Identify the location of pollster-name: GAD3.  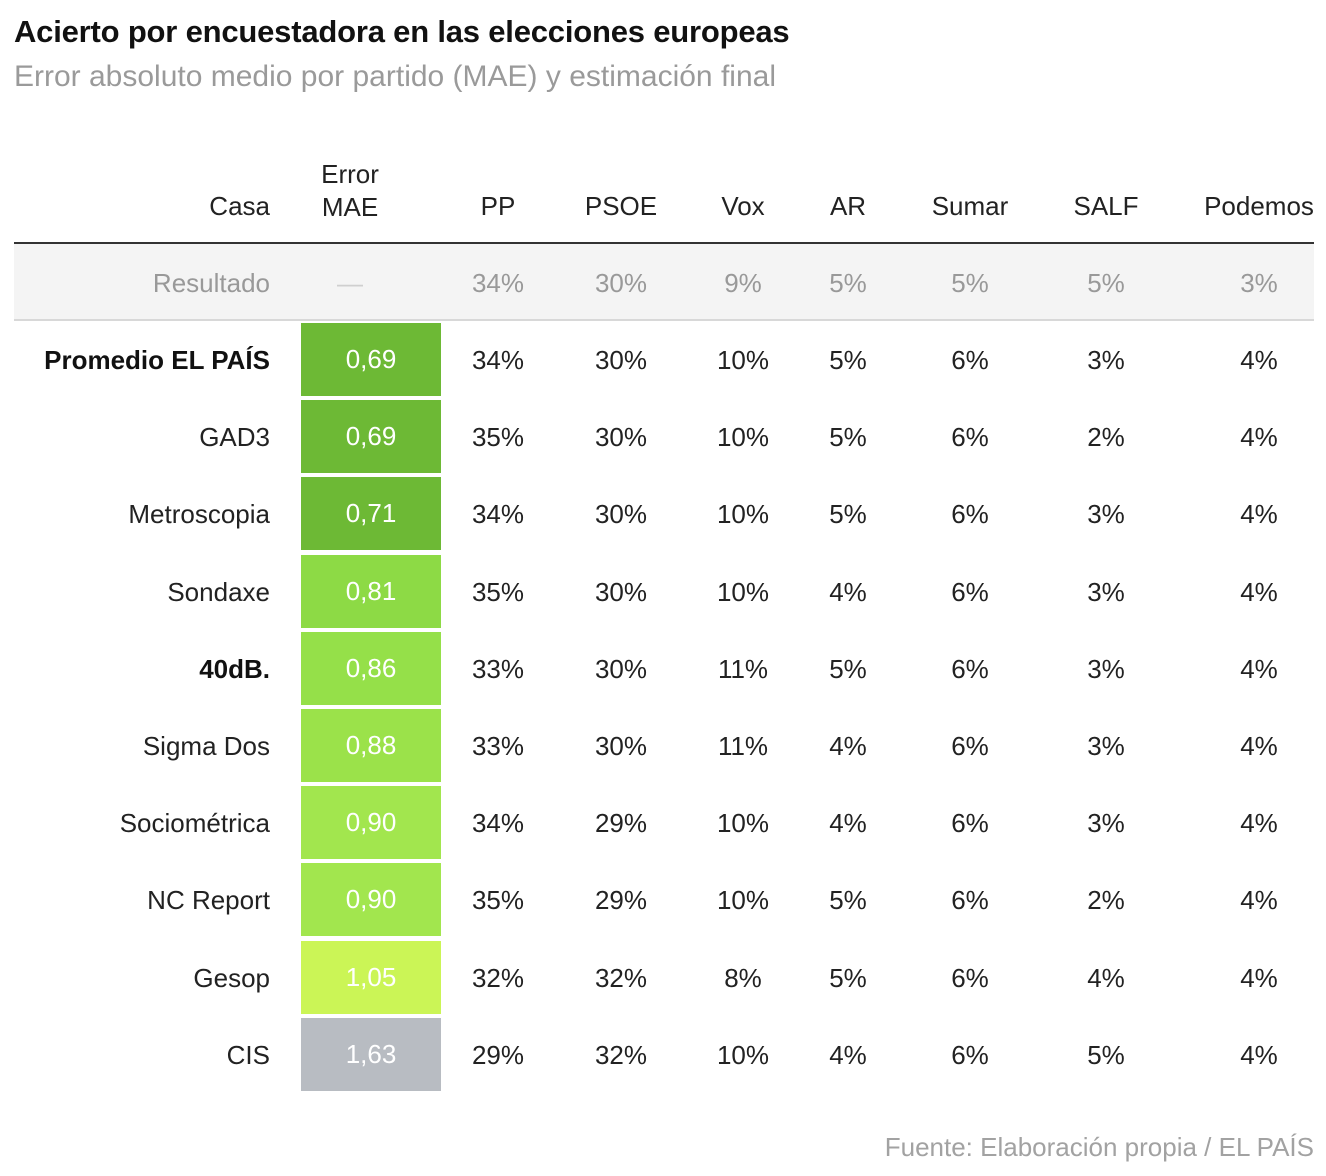
(234, 437).